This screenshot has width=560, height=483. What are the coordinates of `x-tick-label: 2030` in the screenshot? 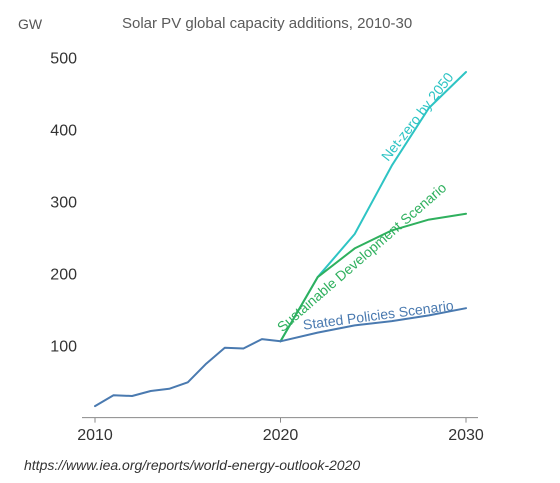 It's located at (466, 435).